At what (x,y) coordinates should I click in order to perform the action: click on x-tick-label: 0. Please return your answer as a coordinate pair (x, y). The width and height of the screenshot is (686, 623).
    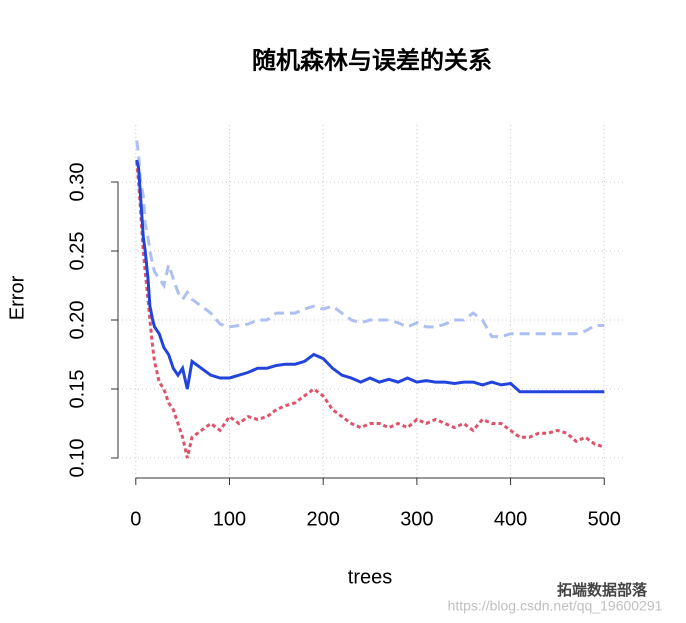
    Looking at the image, I should click on (135, 519).